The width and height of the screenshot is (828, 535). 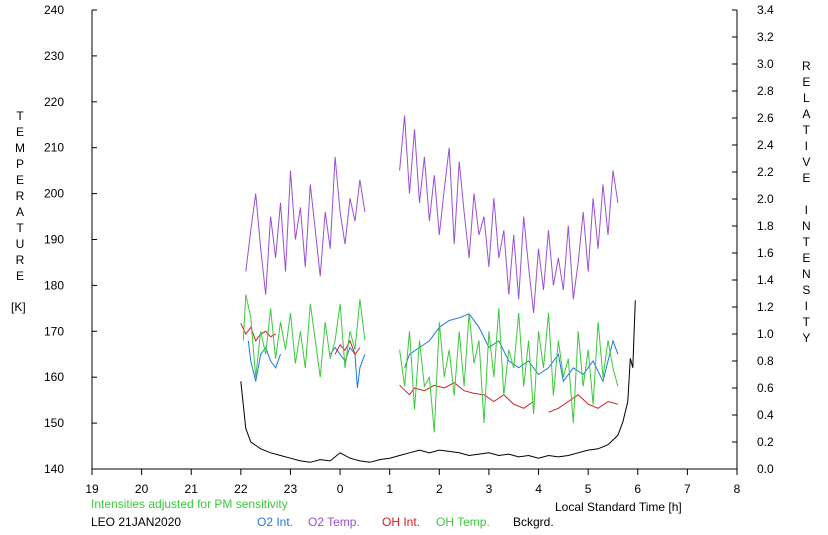 What do you see at coordinates (136, 522) in the screenshot?
I see `station-date-label: LEO 21JAN2020` at bounding box center [136, 522].